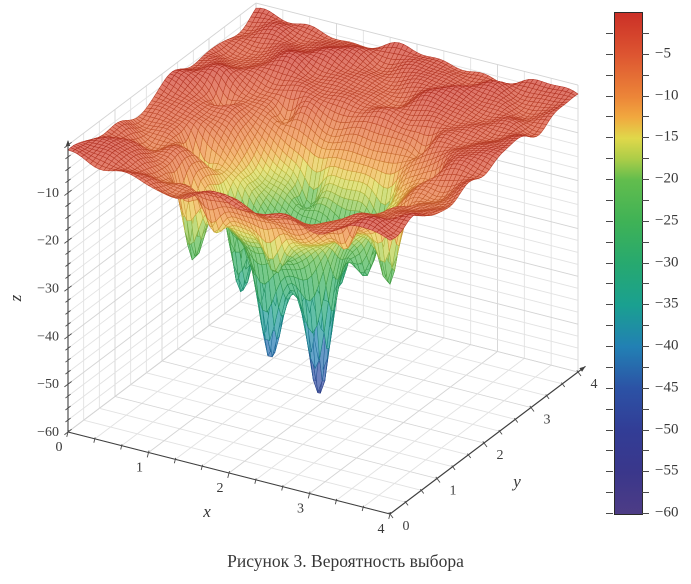 The image size is (691, 584). I want to click on axis-label-x: x, so click(207, 511).